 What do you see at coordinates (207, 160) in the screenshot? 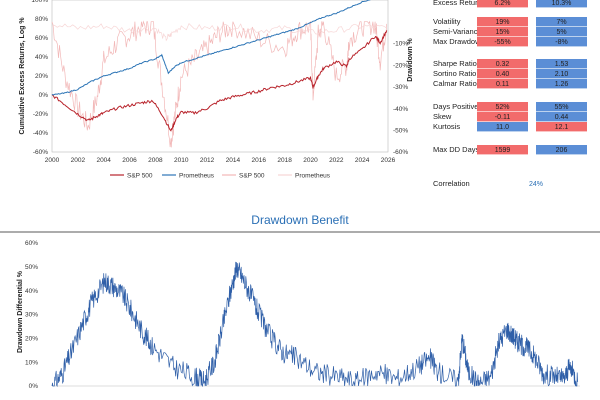
I see `top-x-tick-label: 2012` at bounding box center [207, 160].